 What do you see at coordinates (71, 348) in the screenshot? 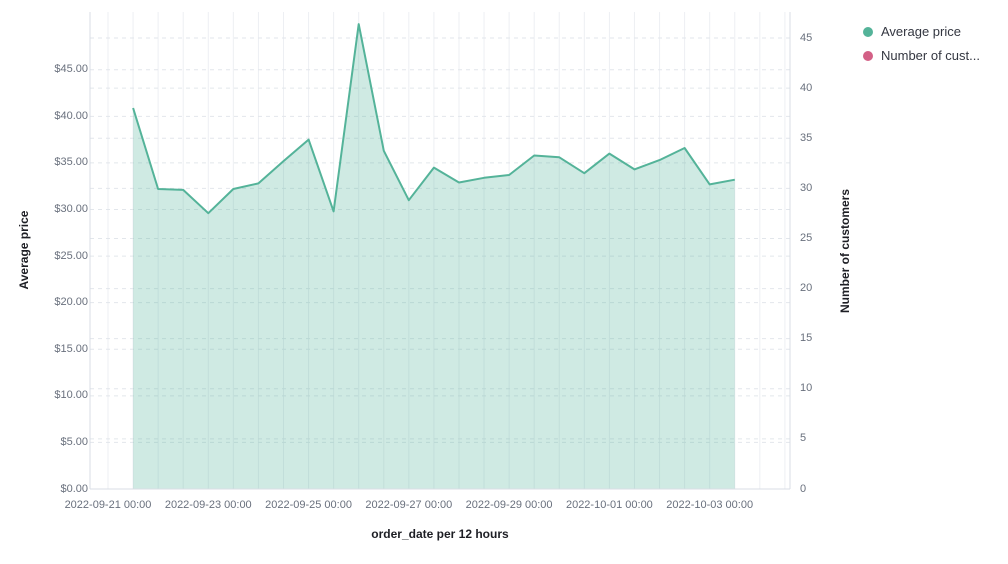
I see `left-axis-tick-label: $15.00` at bounding box center [71, 348].